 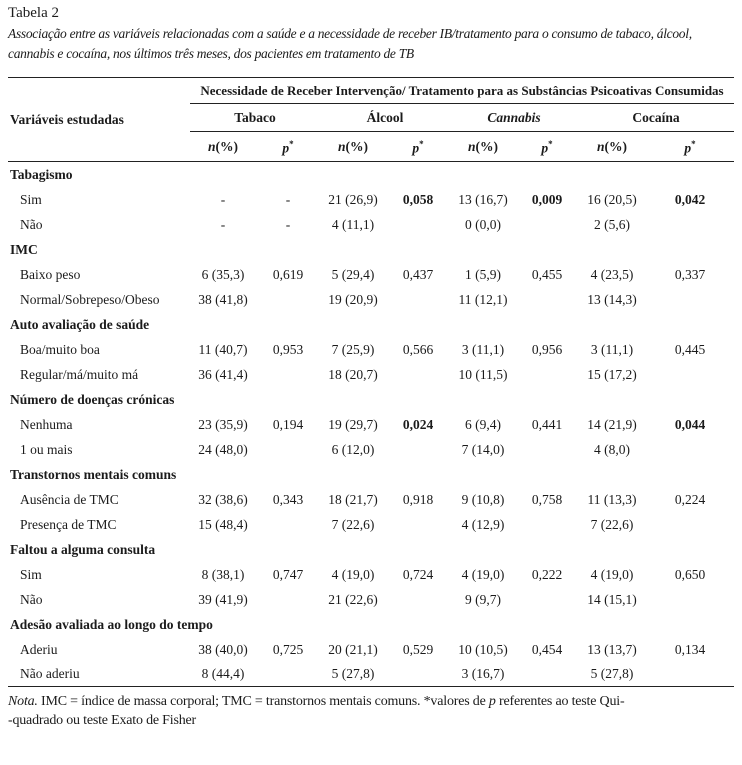 I want to click on substance-header: Cocaína, so click(x=656, y=117).